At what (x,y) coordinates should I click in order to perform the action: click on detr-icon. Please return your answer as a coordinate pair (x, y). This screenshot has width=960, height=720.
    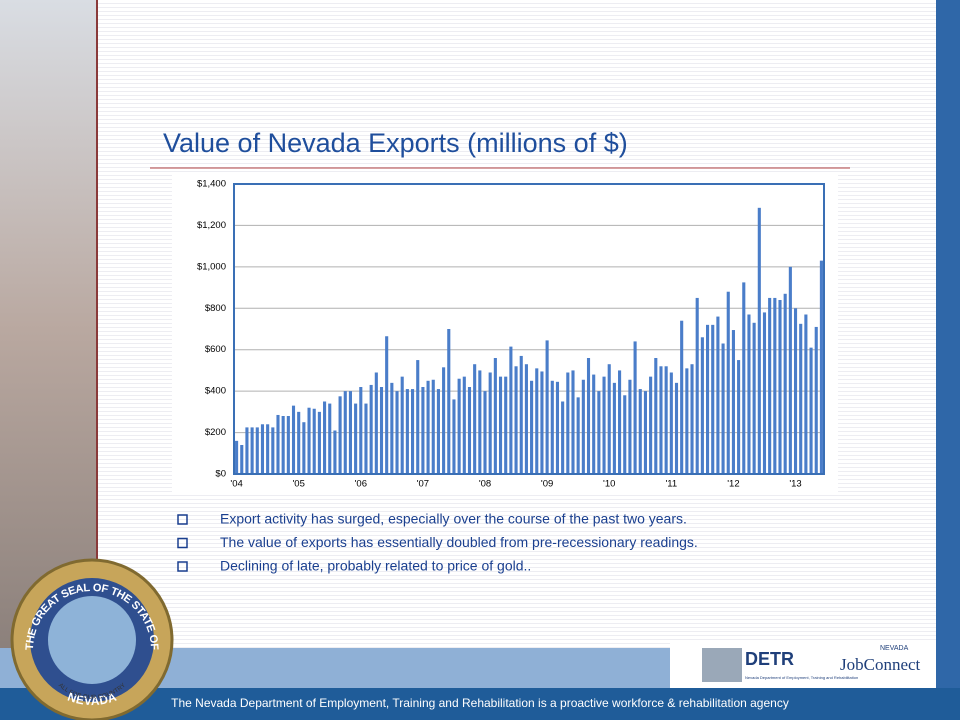
    Looking at the image, I should click on (722, 665).